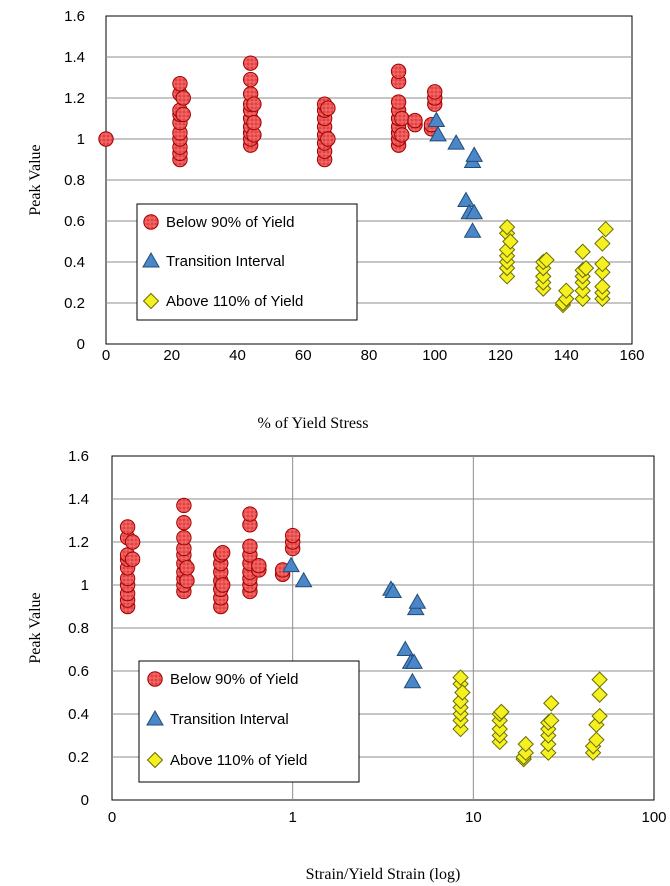 The width and height of the screenshot is (670, 886). I want to click on x-tick-label: 40, so click(237, 355).